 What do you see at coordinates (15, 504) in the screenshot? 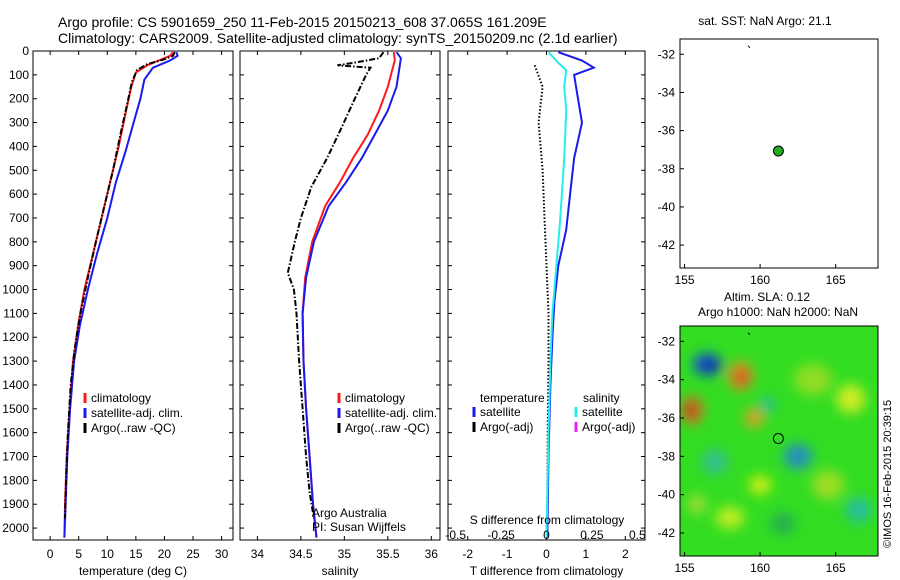
I see `y-tick-label: 1900` at bounding box center [15, 504].